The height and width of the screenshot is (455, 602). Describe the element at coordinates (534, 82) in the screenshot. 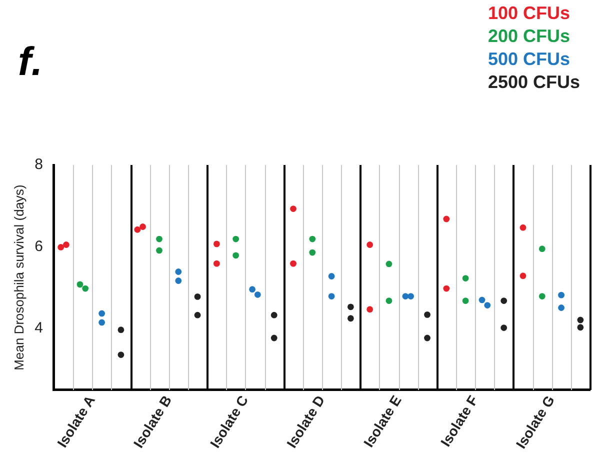

I see `text: 2500 CFUs` at that location.